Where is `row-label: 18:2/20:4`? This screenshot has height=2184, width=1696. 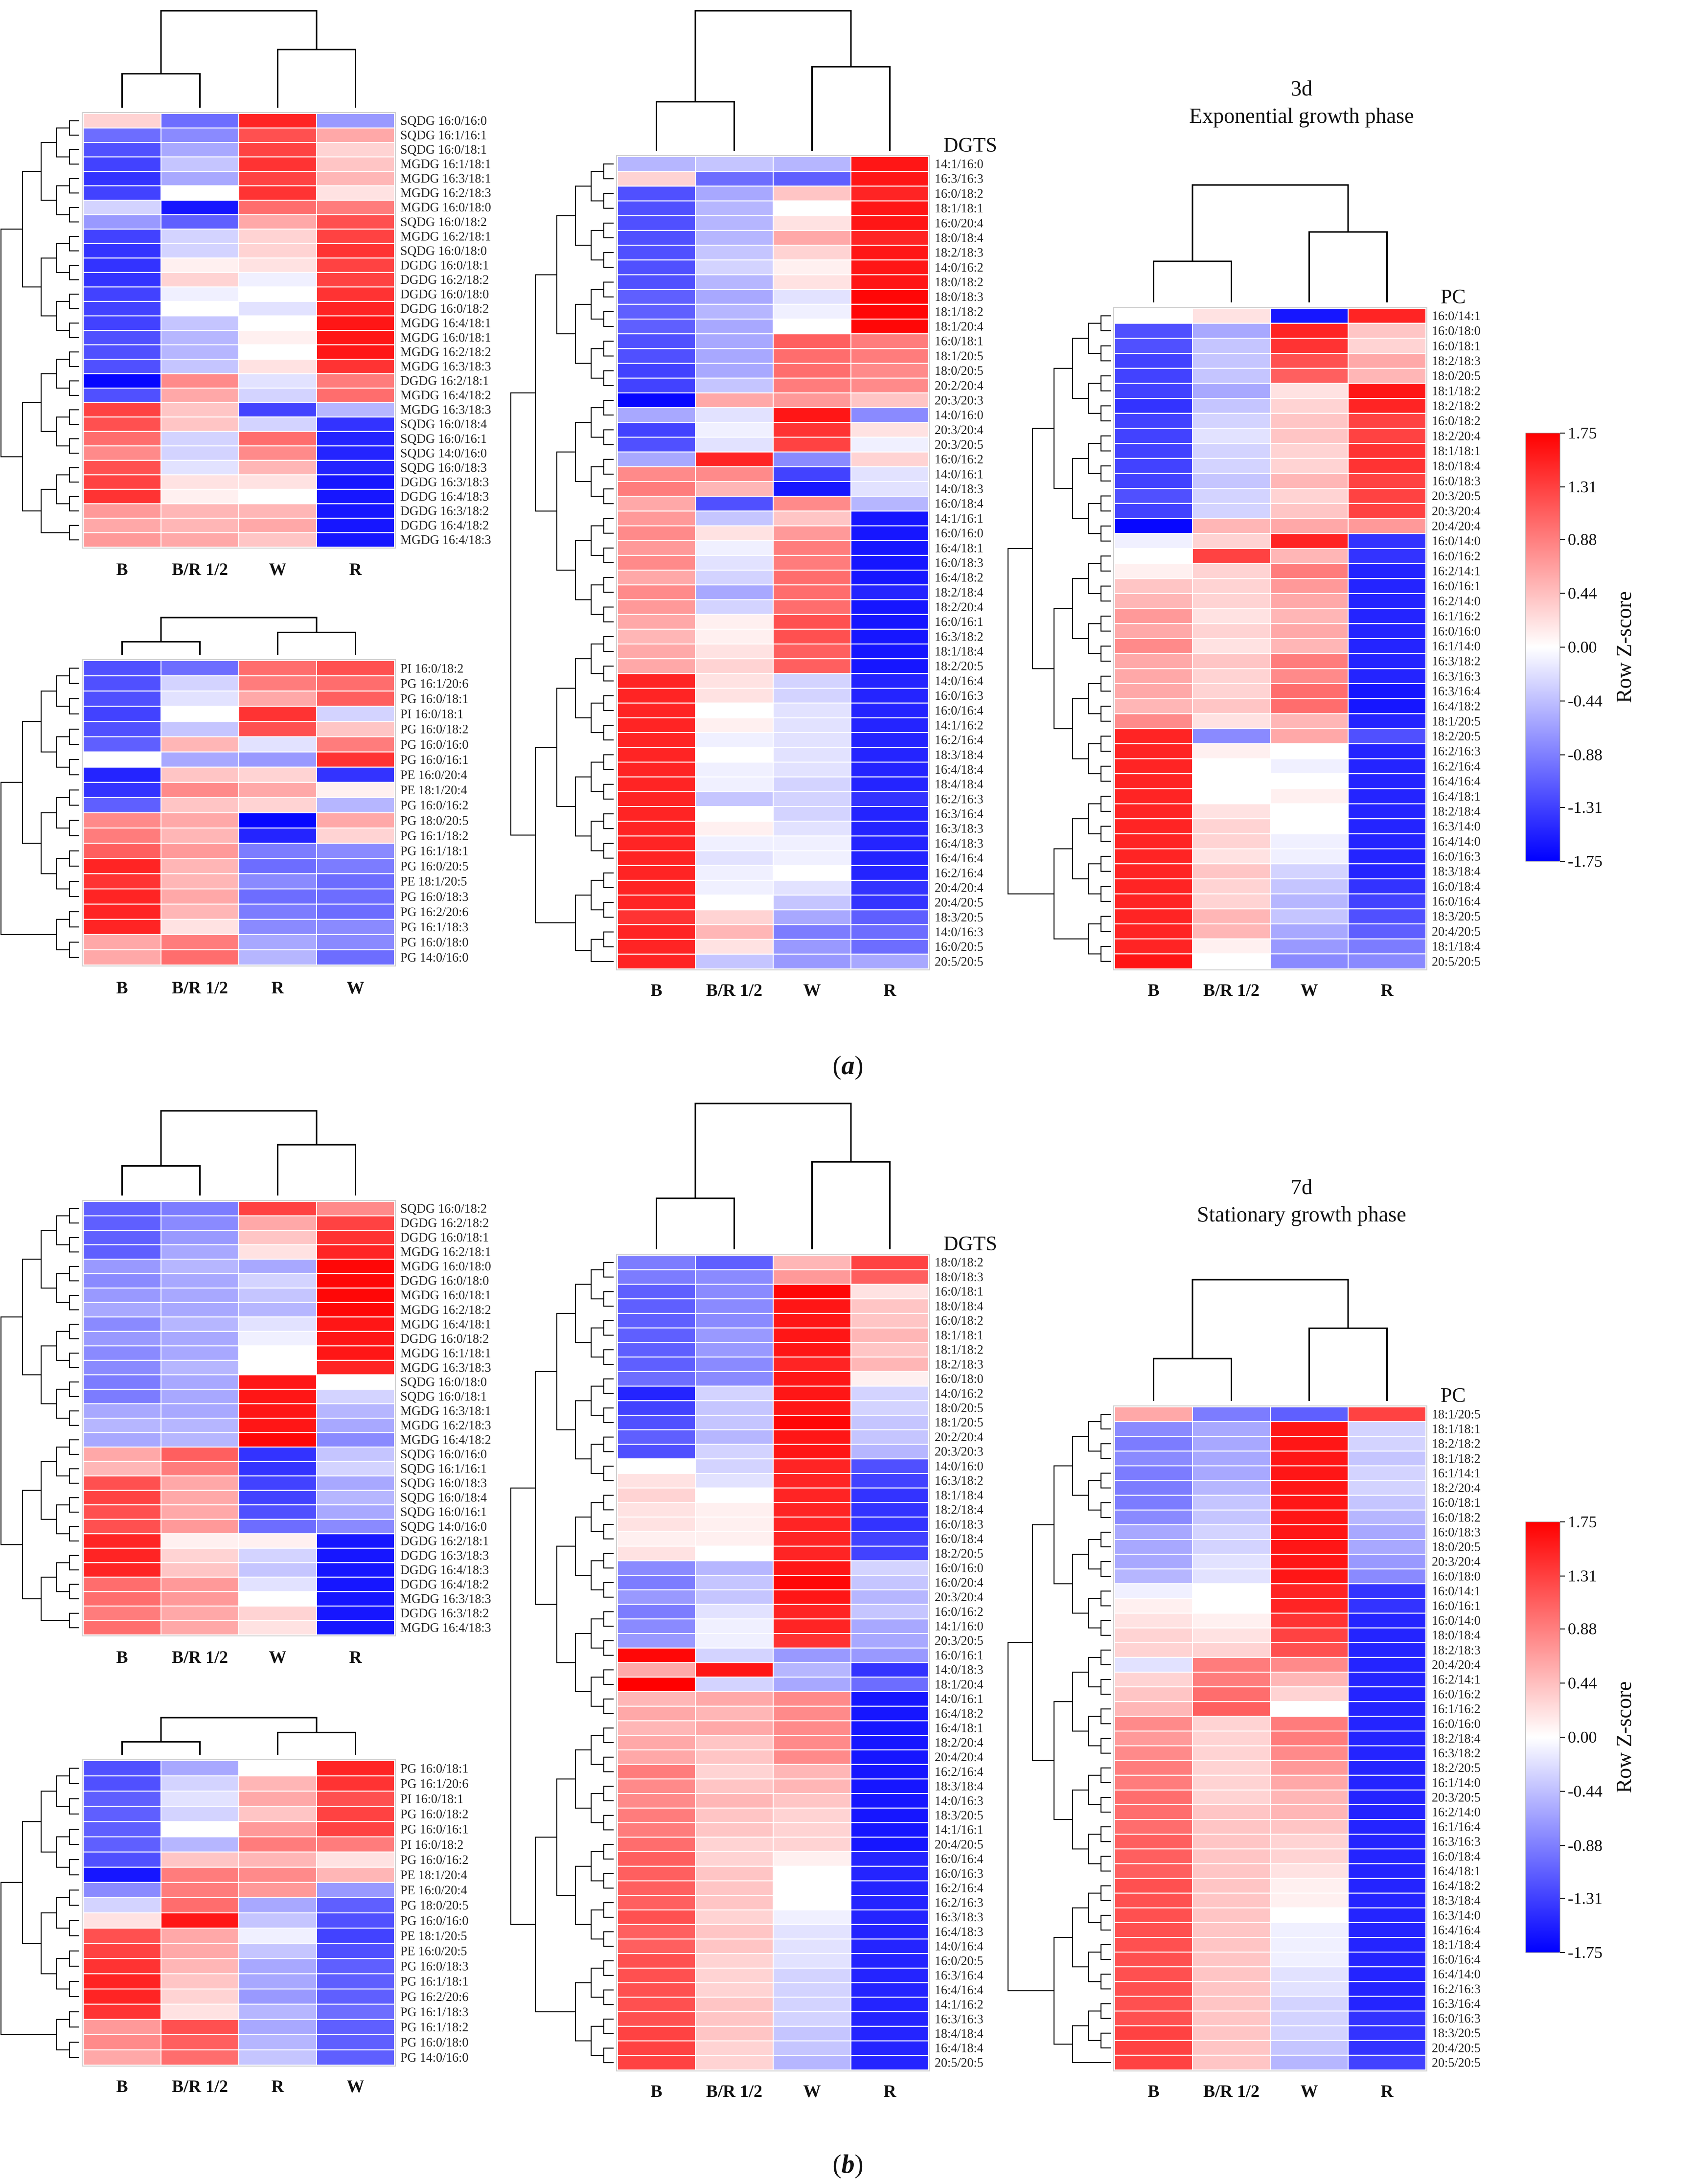
row-label: 18:2/20:4 is located at coordinates (959, 1742).